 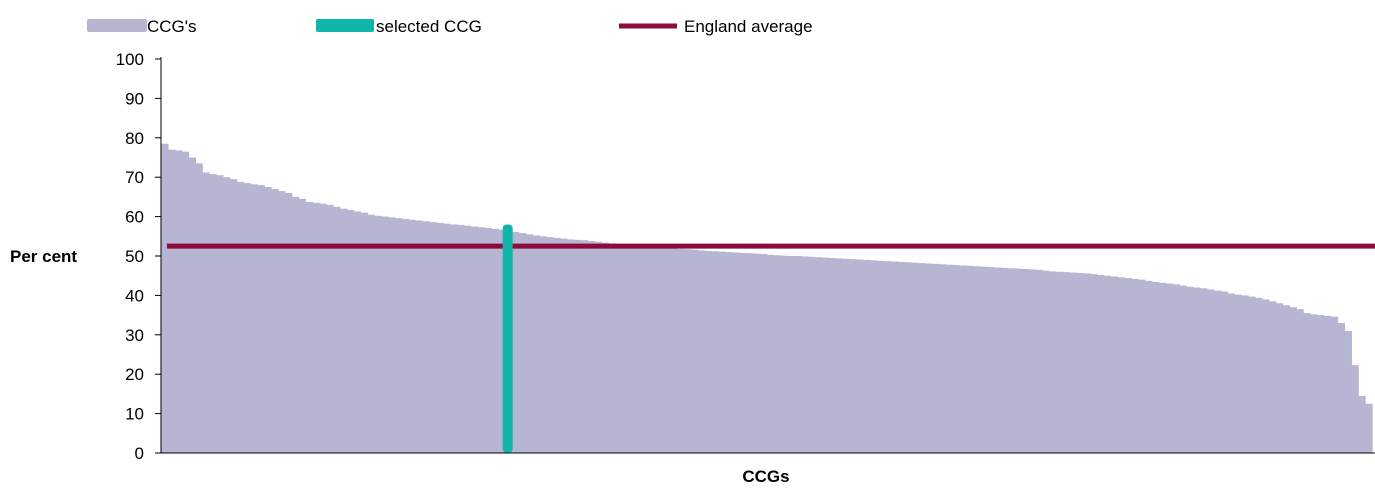 I want to click on y-tick-label: 50, so click(x=134, y=256).